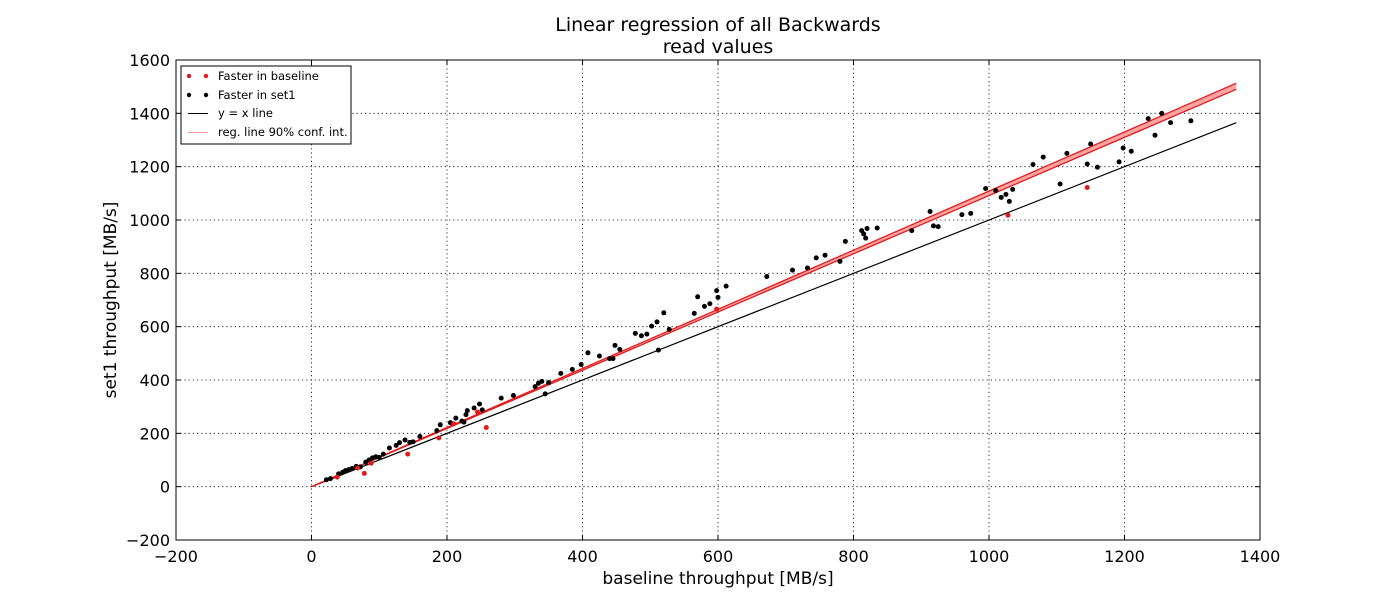  What do you see at coordinates (268, 76) in the screenshot?
I see `legend-label-baseline: Faster in baseline` at bounding box center [268, 76].